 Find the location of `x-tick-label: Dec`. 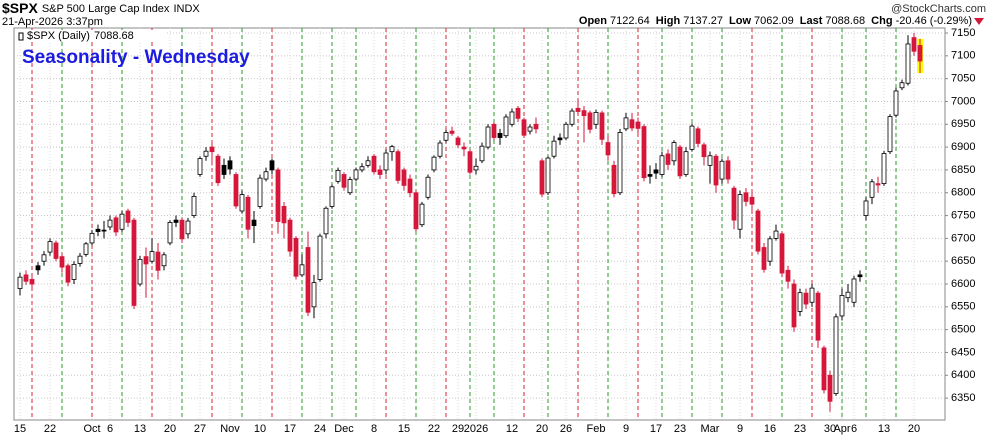

x-tick-label: Dec is located at coordinates (344, 429).